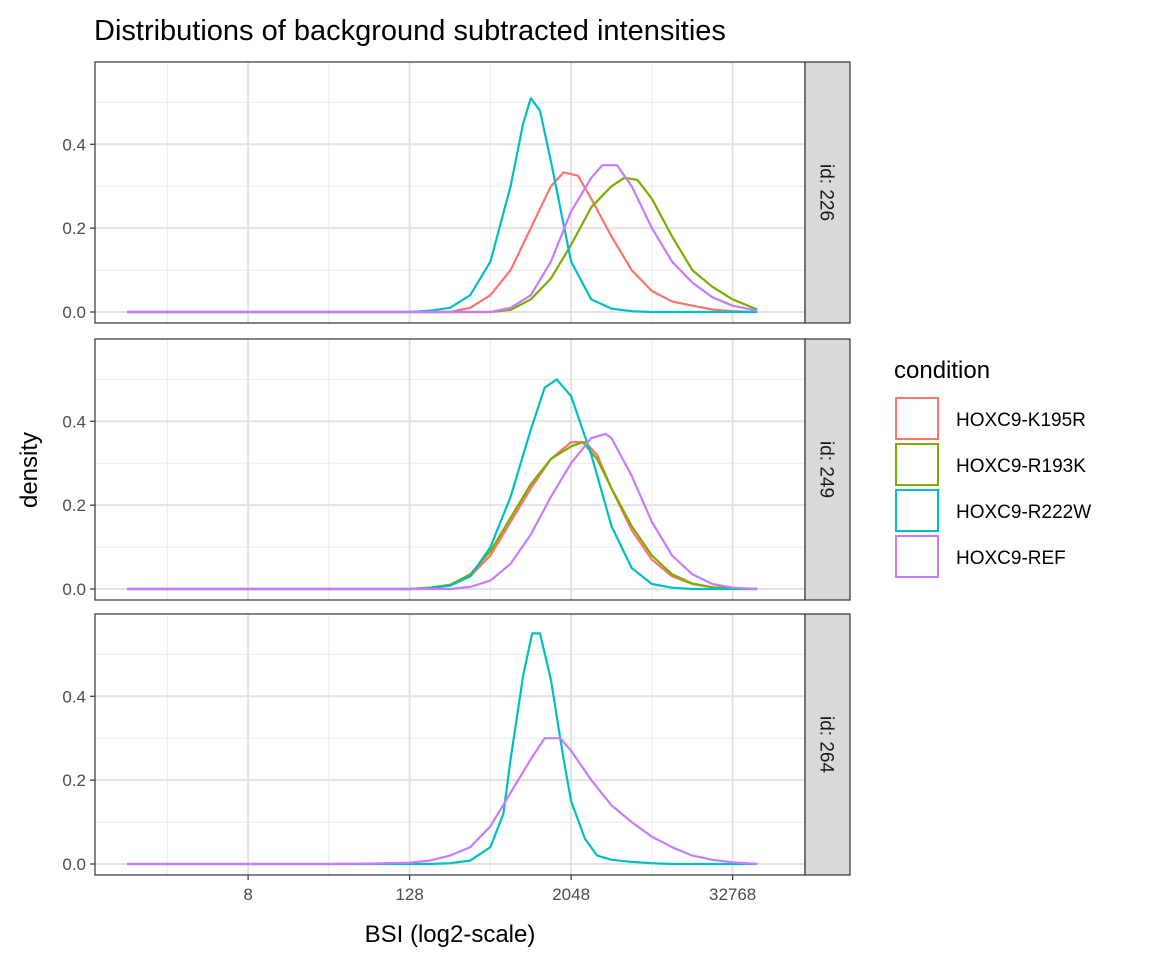 The image size is (1152, 960). Describe the element at coordinates (1021, 466) in the screenshot. I see `legend-label: HOXC9-R193K` at that location.